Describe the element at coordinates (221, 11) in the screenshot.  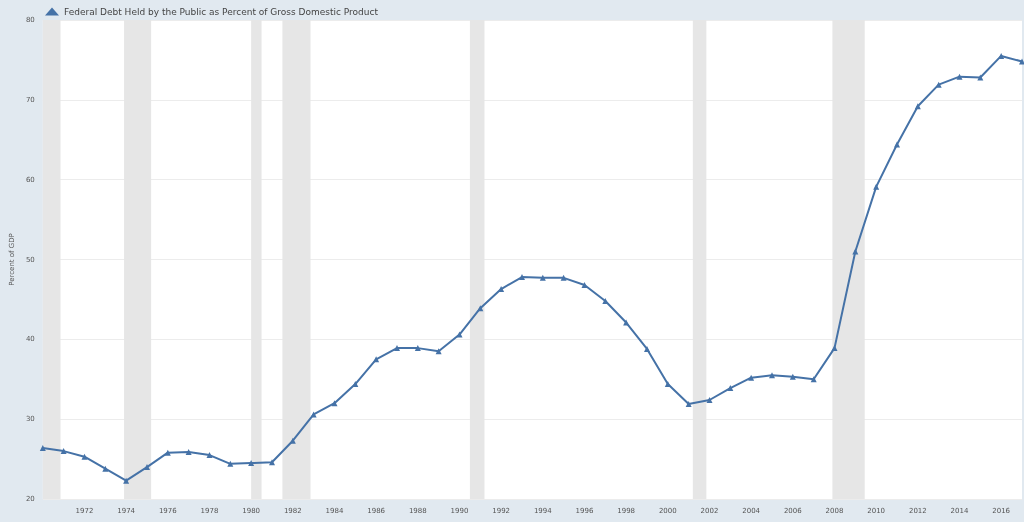
I see `legend-label: Federal Debt Held by the Public as Percent of Gross Domestic Product` at that location.